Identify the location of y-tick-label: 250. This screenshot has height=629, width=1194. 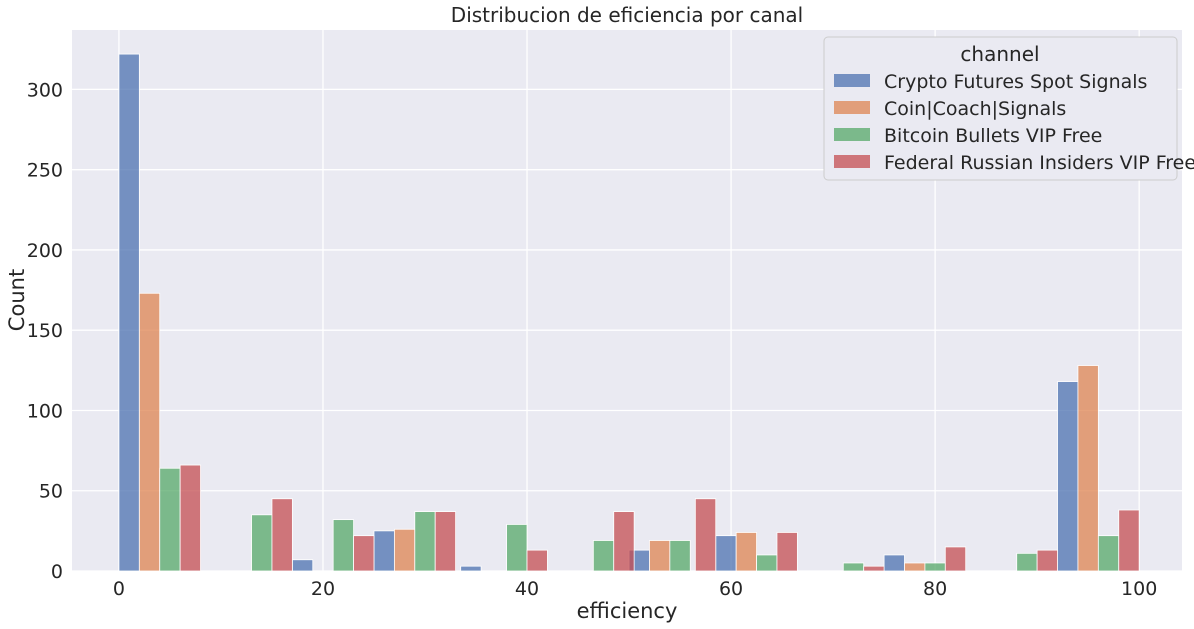
(45, 171).